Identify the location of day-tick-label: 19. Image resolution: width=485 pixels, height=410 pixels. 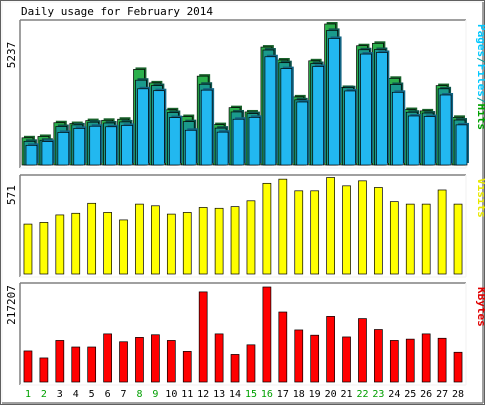
(315, 394).